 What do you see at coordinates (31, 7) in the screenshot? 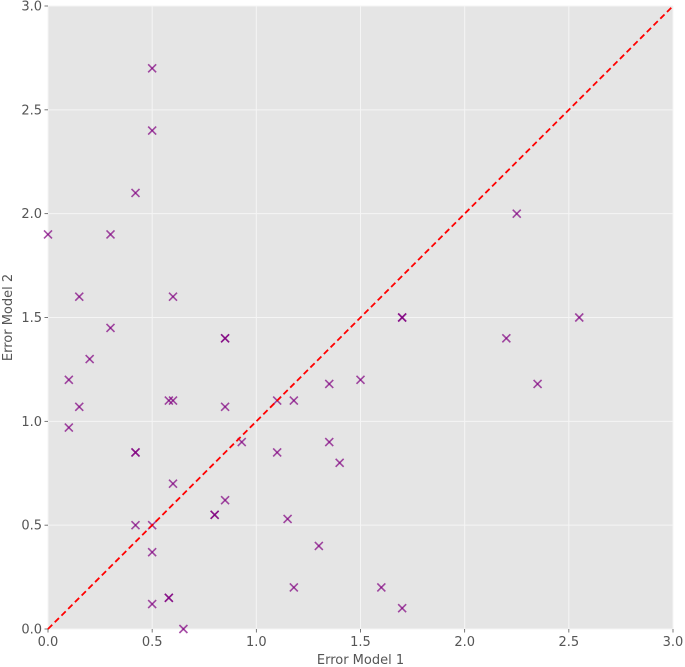
I see `y-tick-label: 3.0` at bounding box center [31, 7].